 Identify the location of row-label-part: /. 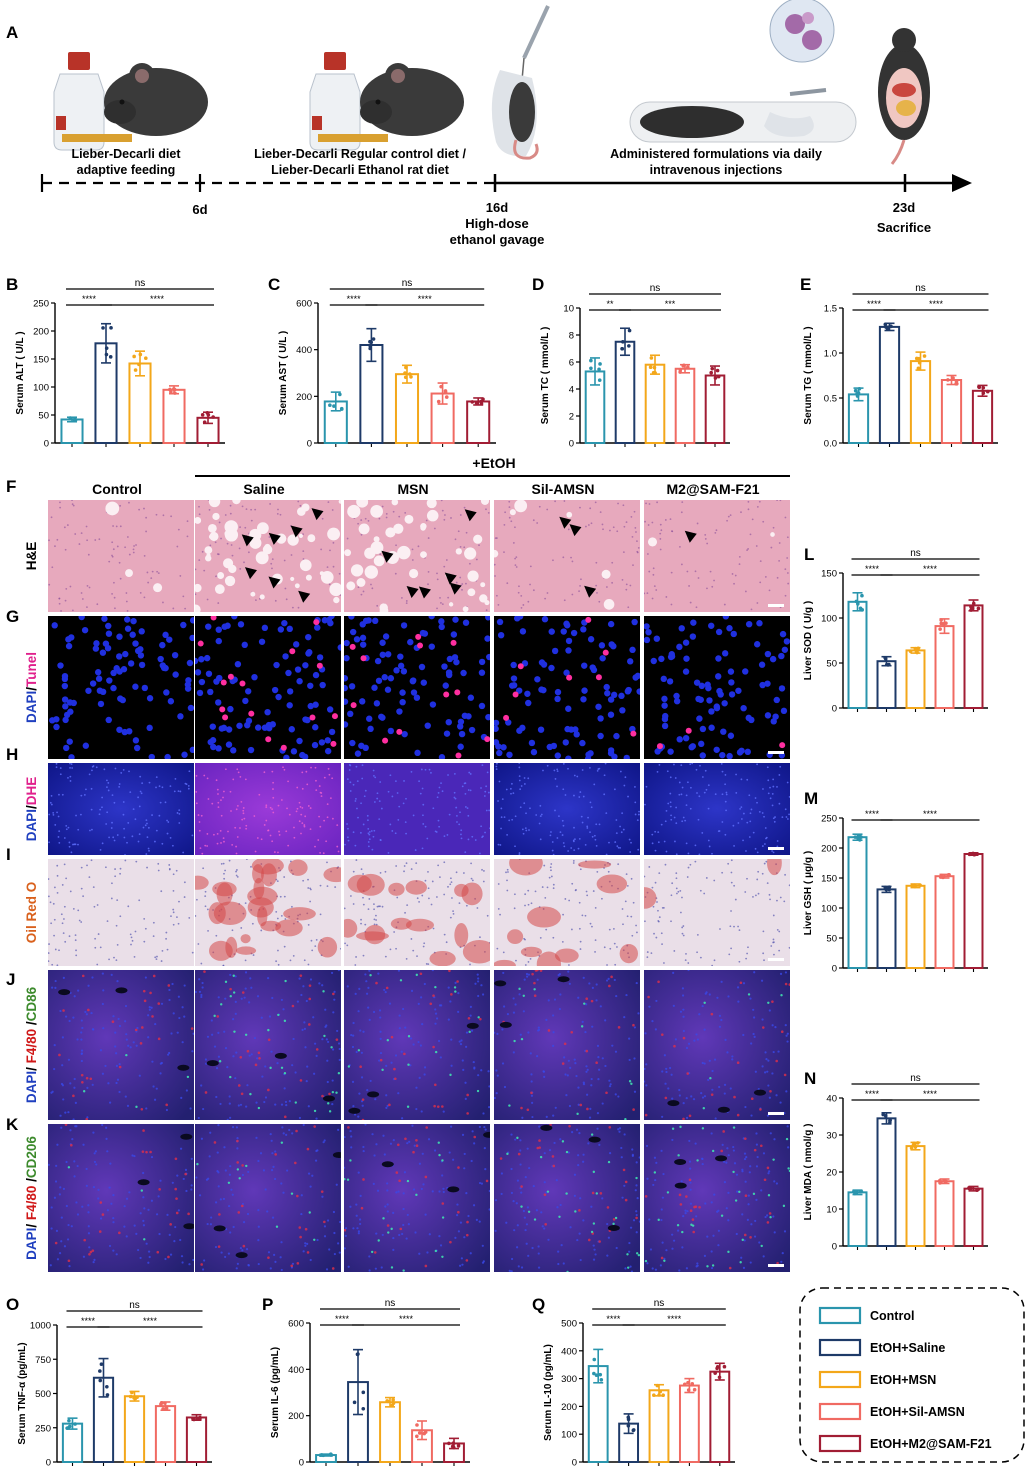
(31, 689).